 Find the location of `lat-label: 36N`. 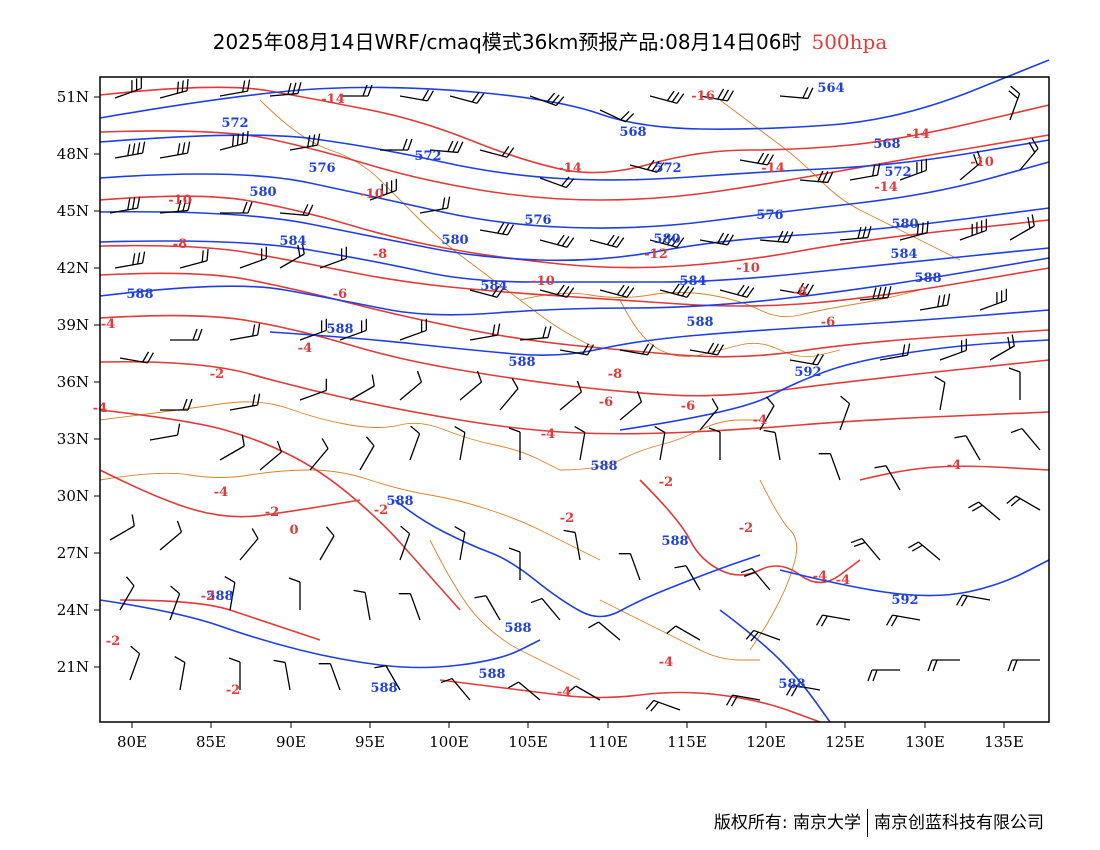

lat-label: 36N is located at coordinates (73, 382).